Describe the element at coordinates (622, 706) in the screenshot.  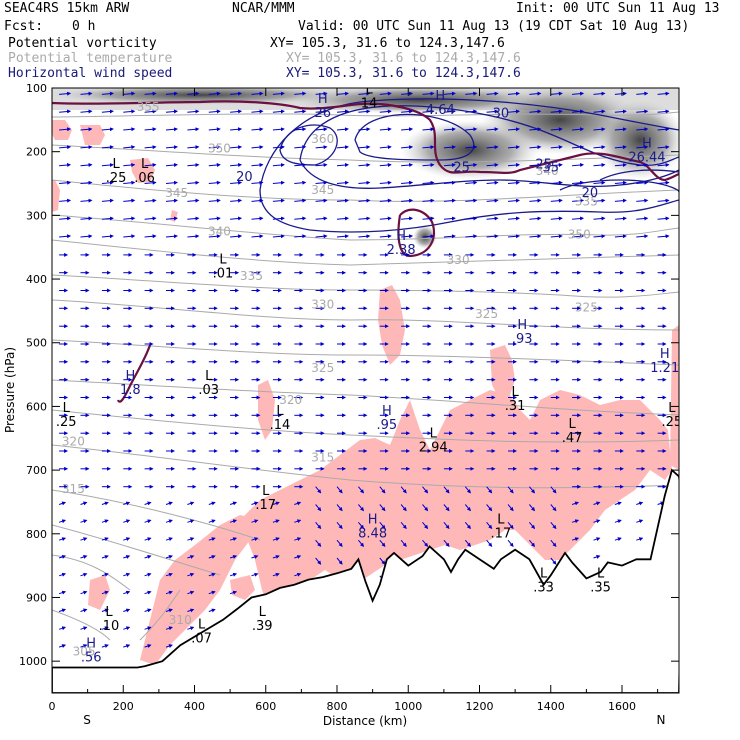
I see `x-tick-label: 1600` at that location.